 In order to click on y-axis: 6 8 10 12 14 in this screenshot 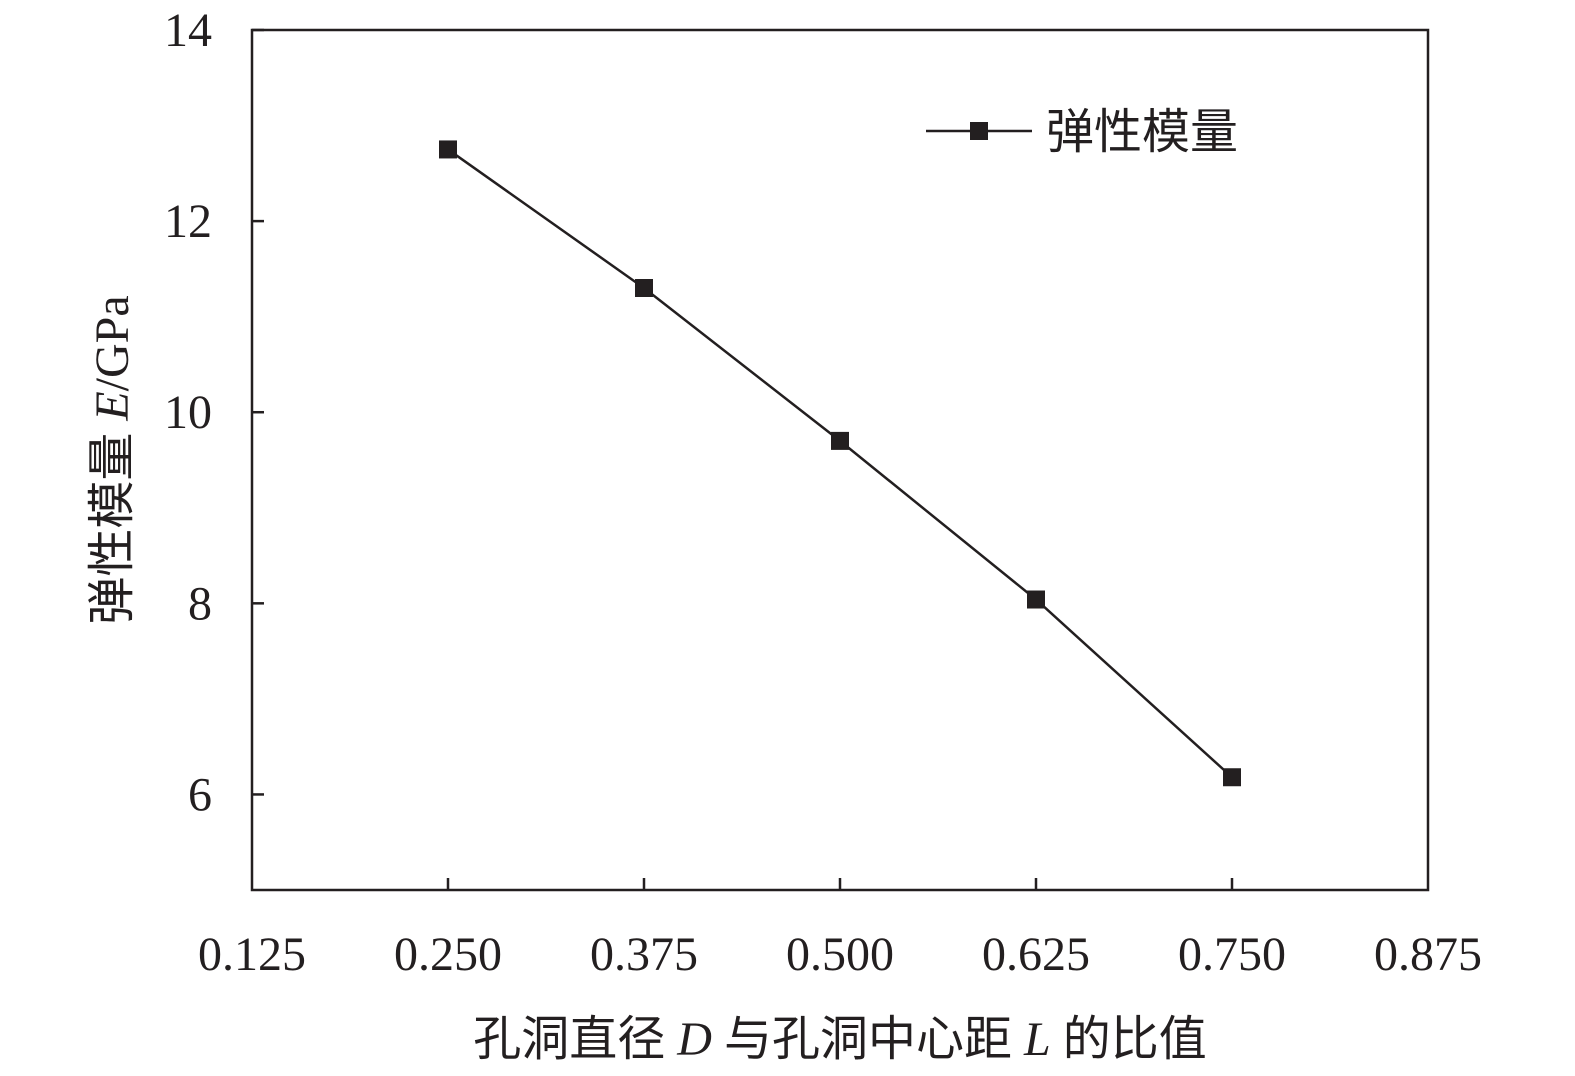, I will do `click(214, 412)`.